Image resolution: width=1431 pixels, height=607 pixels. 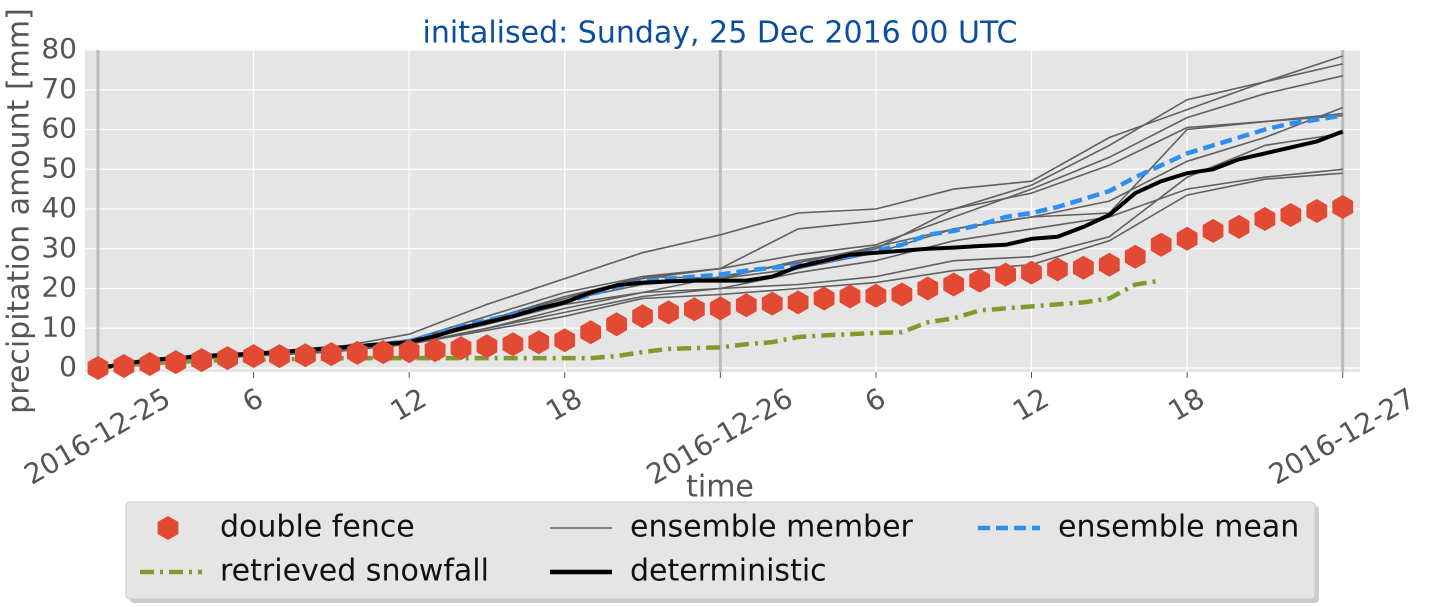 I want to click on legend-label: ensemble member, so click(x=772, y=527).